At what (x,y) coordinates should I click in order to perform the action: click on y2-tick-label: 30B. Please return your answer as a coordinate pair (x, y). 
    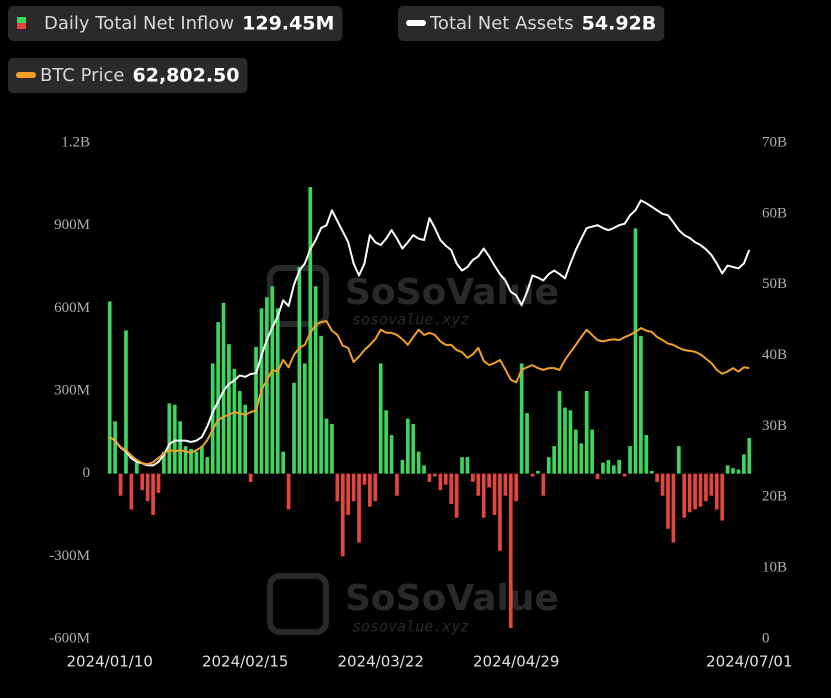
    Looking at the image, I should click on (774, 426).